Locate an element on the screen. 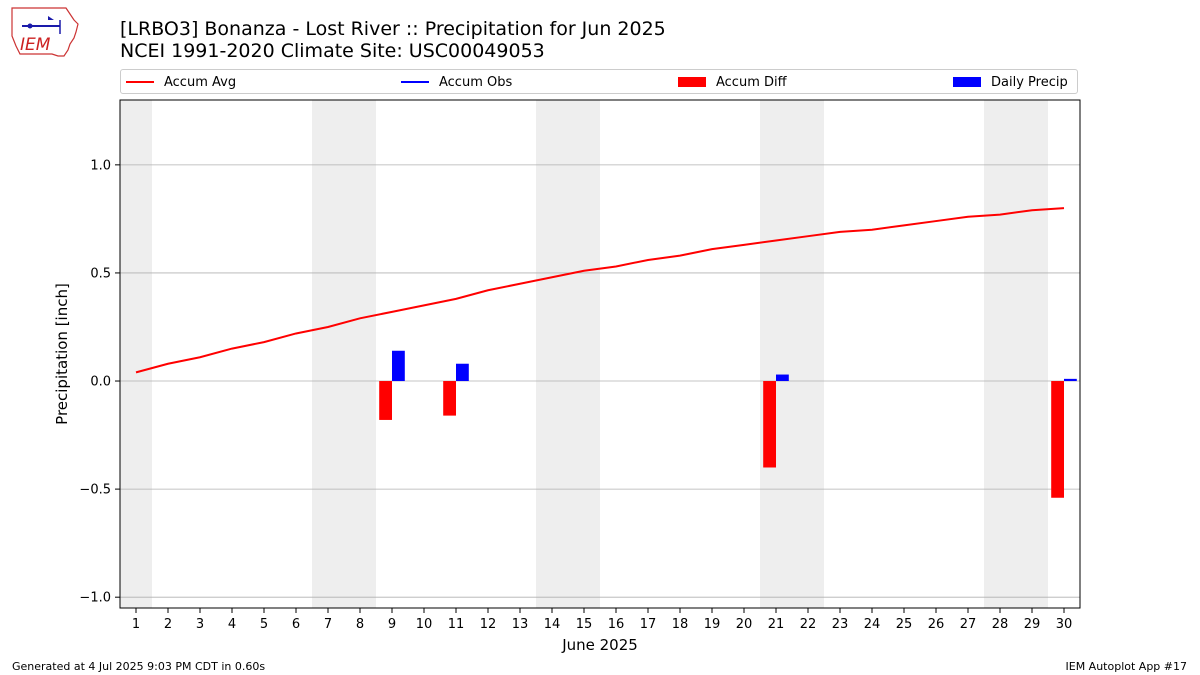 This screenshot has width=1200, height=675. y-tick-label: −1.0 is located at coordinates (95, 598).